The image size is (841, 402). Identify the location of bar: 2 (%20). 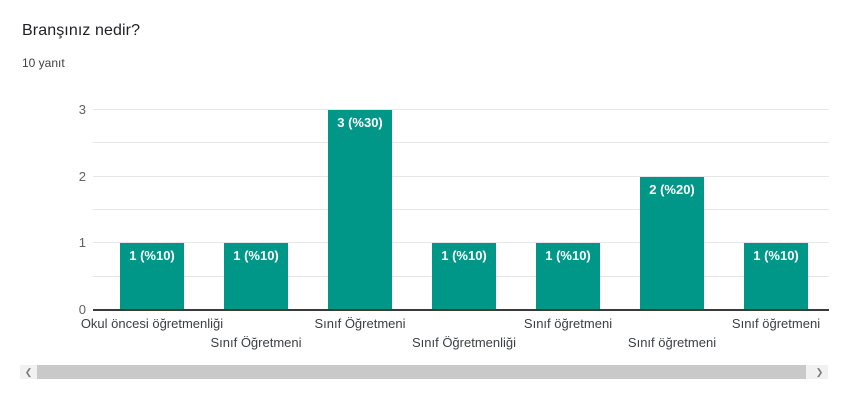
(672, 243).